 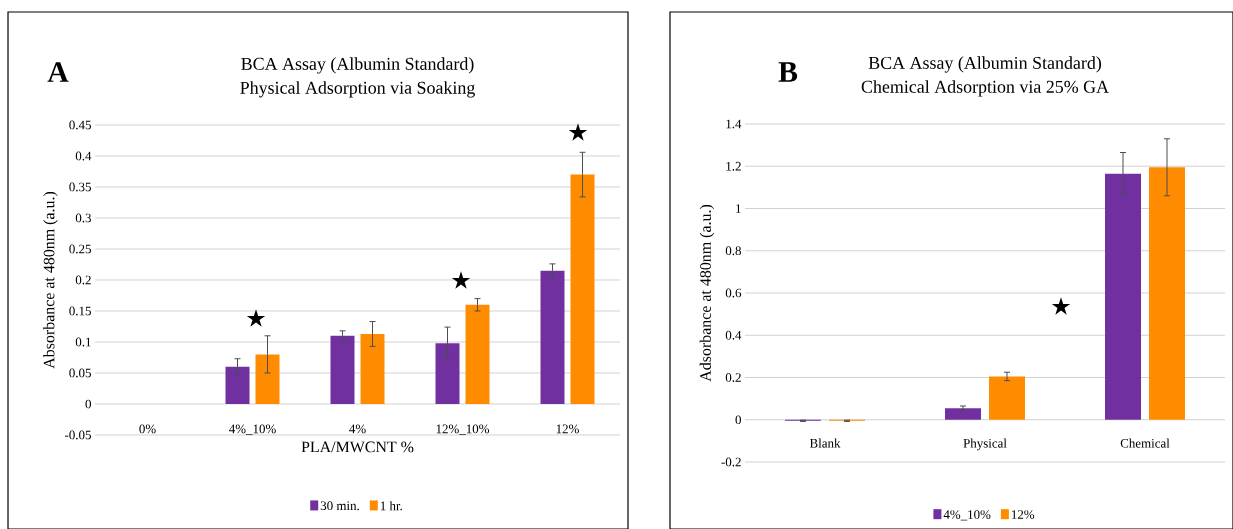 I want to click on y-tick-label: 0.3, so click(x=83, y=218).